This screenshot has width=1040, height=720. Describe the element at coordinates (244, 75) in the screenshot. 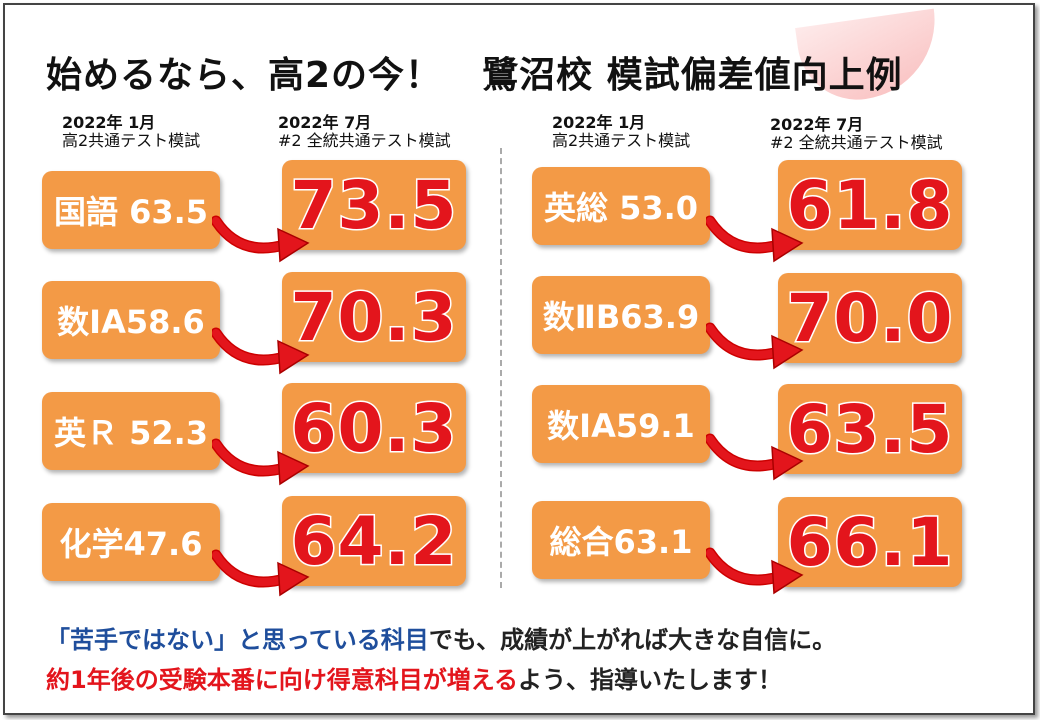

I see `title-part1: 始めるなら、高2の今！` at that location.